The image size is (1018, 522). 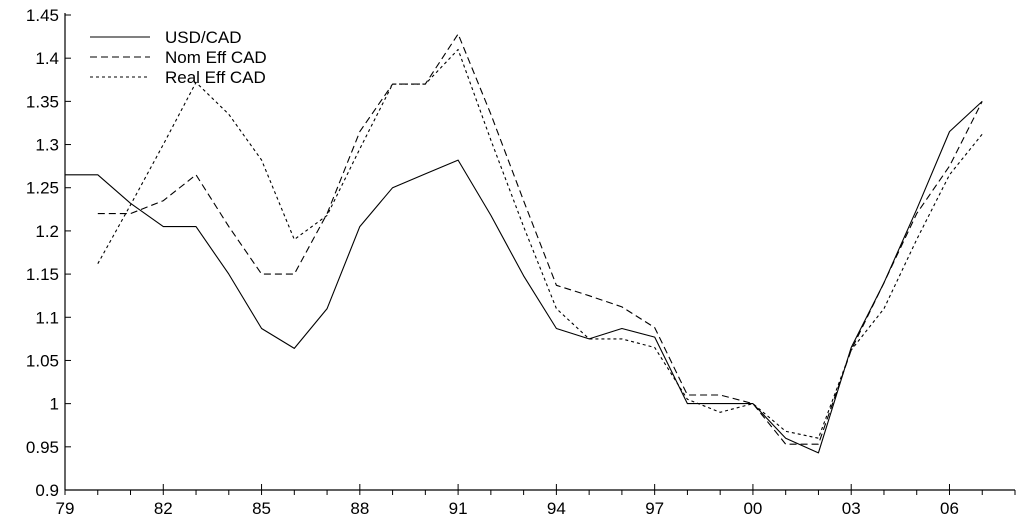 What do you see at coordinates (851, 508) in the screenshot?
I see `x-tick-label: 03` at bounding box center [851, 508].